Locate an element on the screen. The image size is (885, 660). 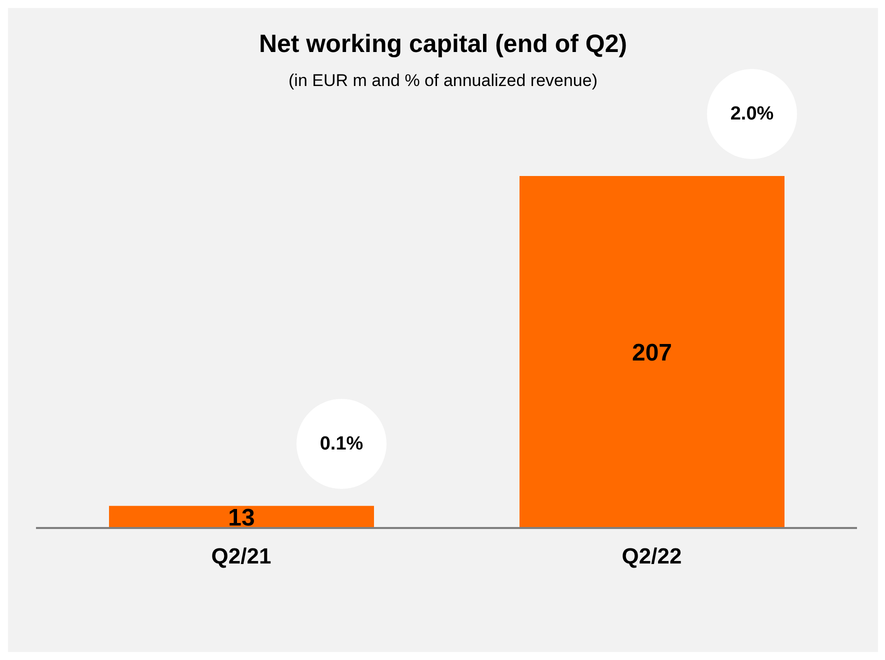
text: 2.0% is located at coordinates (752, 114).